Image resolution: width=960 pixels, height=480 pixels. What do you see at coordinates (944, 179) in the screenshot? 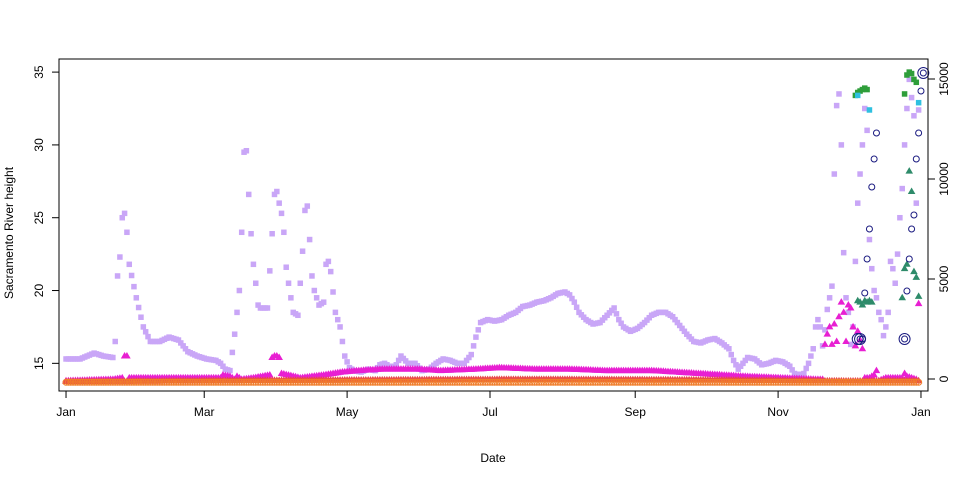
I see `y-right-tick-label: 10000` at bounding box center [944, 179].